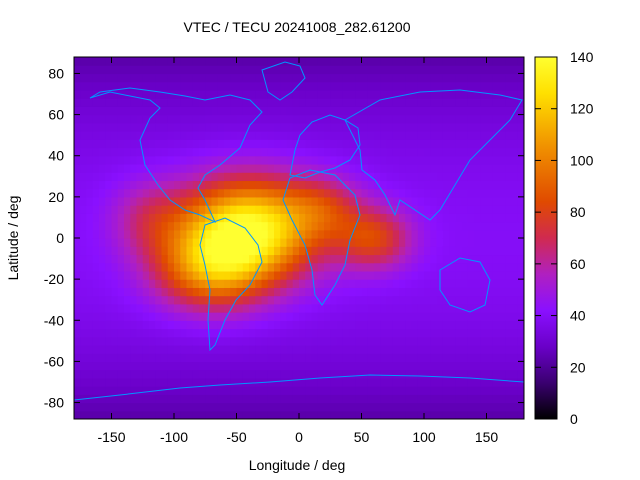 Image resolution: width=640 pixels, height=480 pixels. I want to click on coast-north-america, so click(176, 155).